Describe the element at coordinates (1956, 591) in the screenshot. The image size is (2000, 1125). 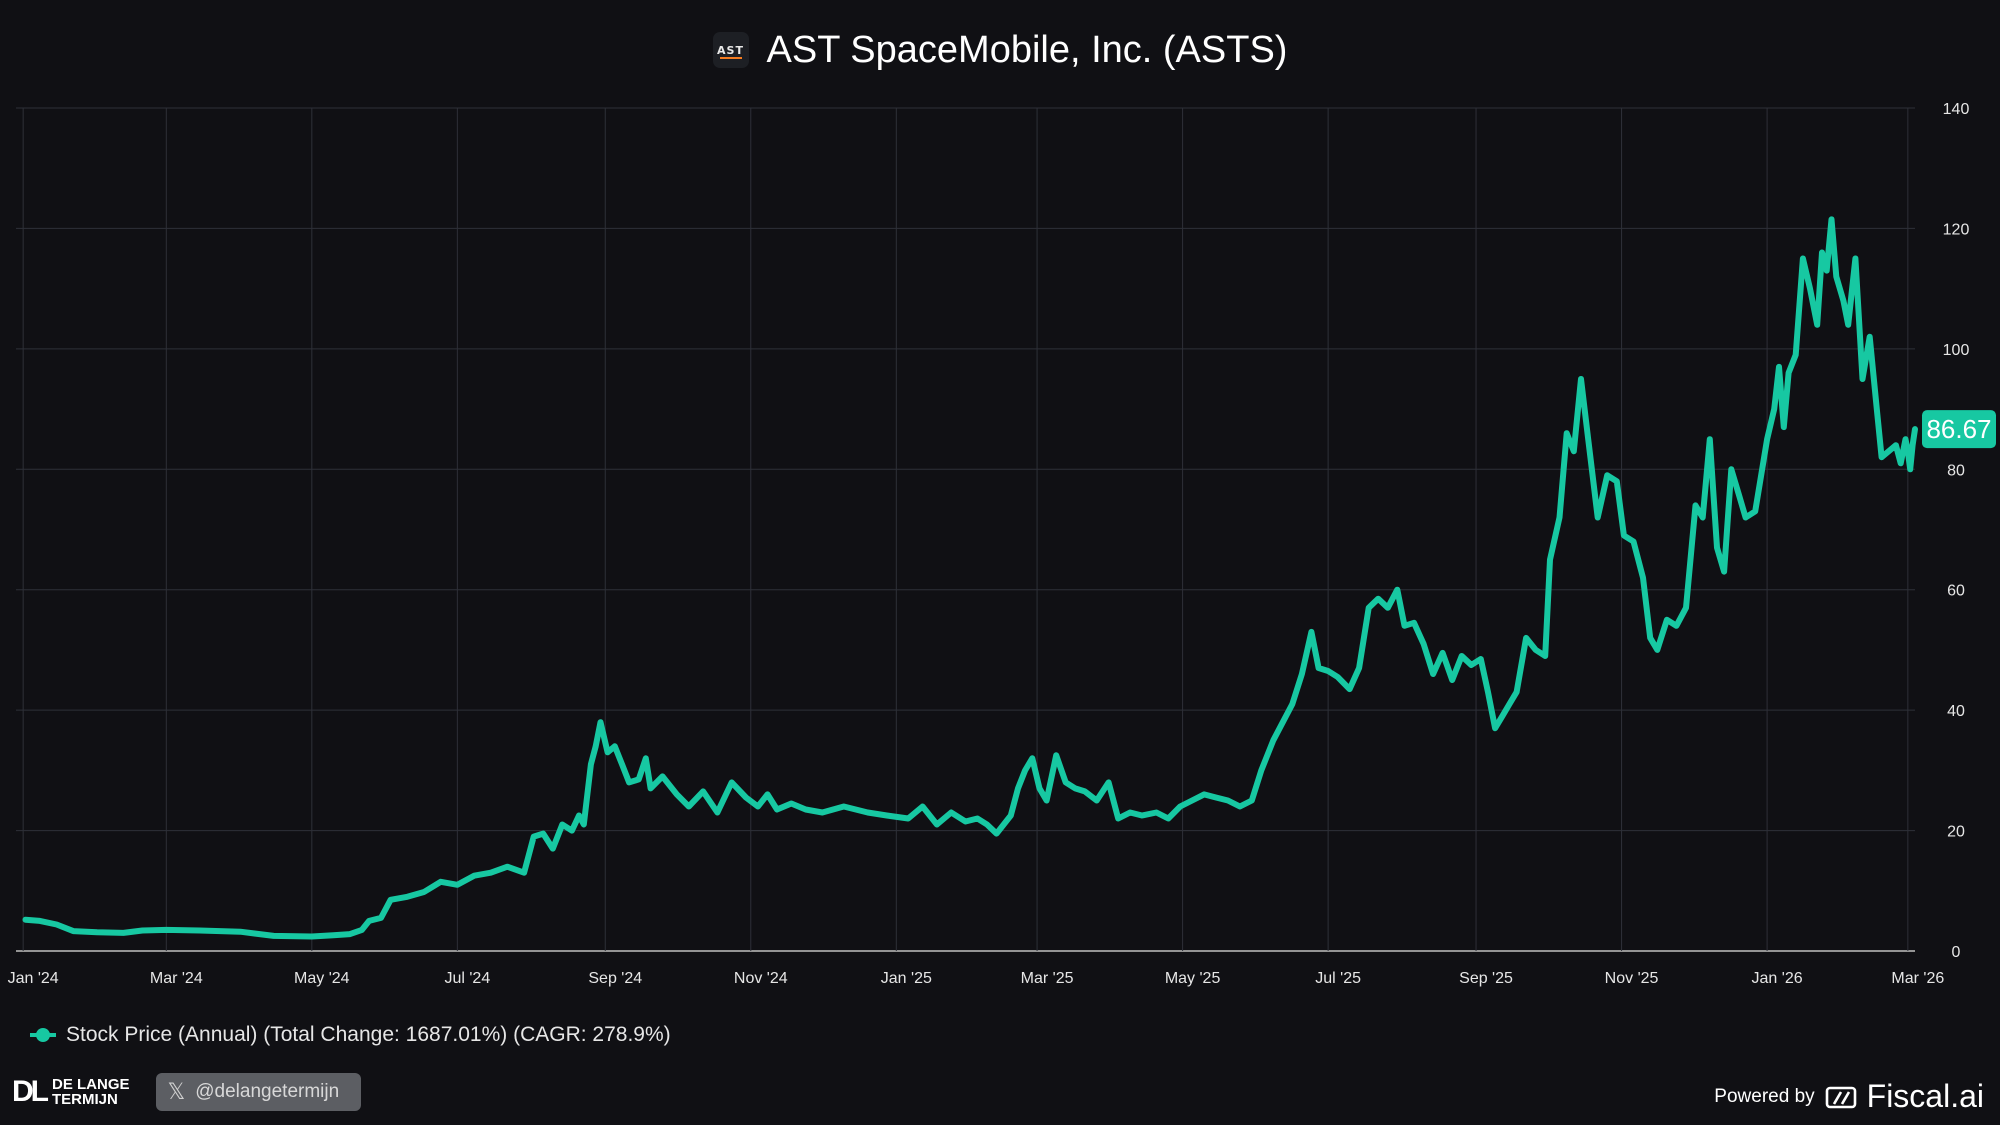
I see `y-tick-label: 60` at that location.